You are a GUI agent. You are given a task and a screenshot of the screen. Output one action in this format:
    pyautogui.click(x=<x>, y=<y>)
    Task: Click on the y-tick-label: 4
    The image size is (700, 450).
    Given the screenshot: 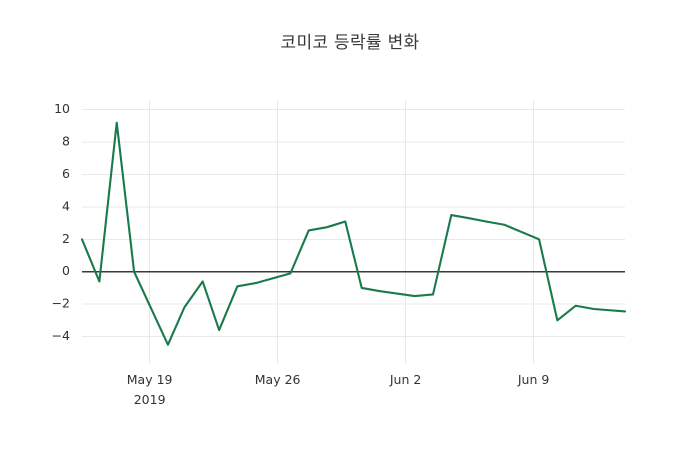 What is the action you would take?
    pyautogui.click(x=66, y=205)
    